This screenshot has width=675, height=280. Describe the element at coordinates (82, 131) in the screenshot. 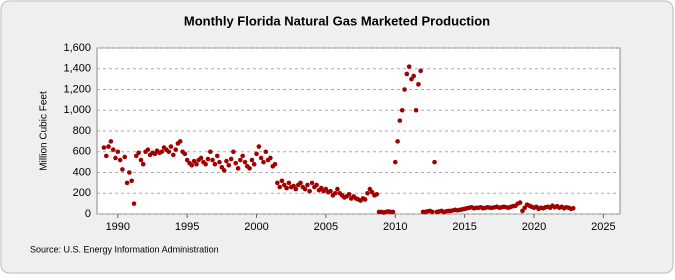

I see `y-tick-label: 800` at that location.